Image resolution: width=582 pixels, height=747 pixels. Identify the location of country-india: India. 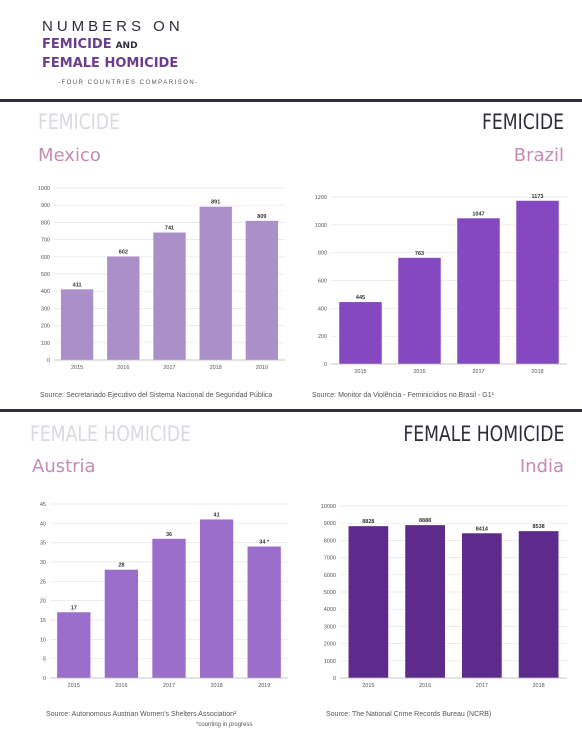
(541, 466).